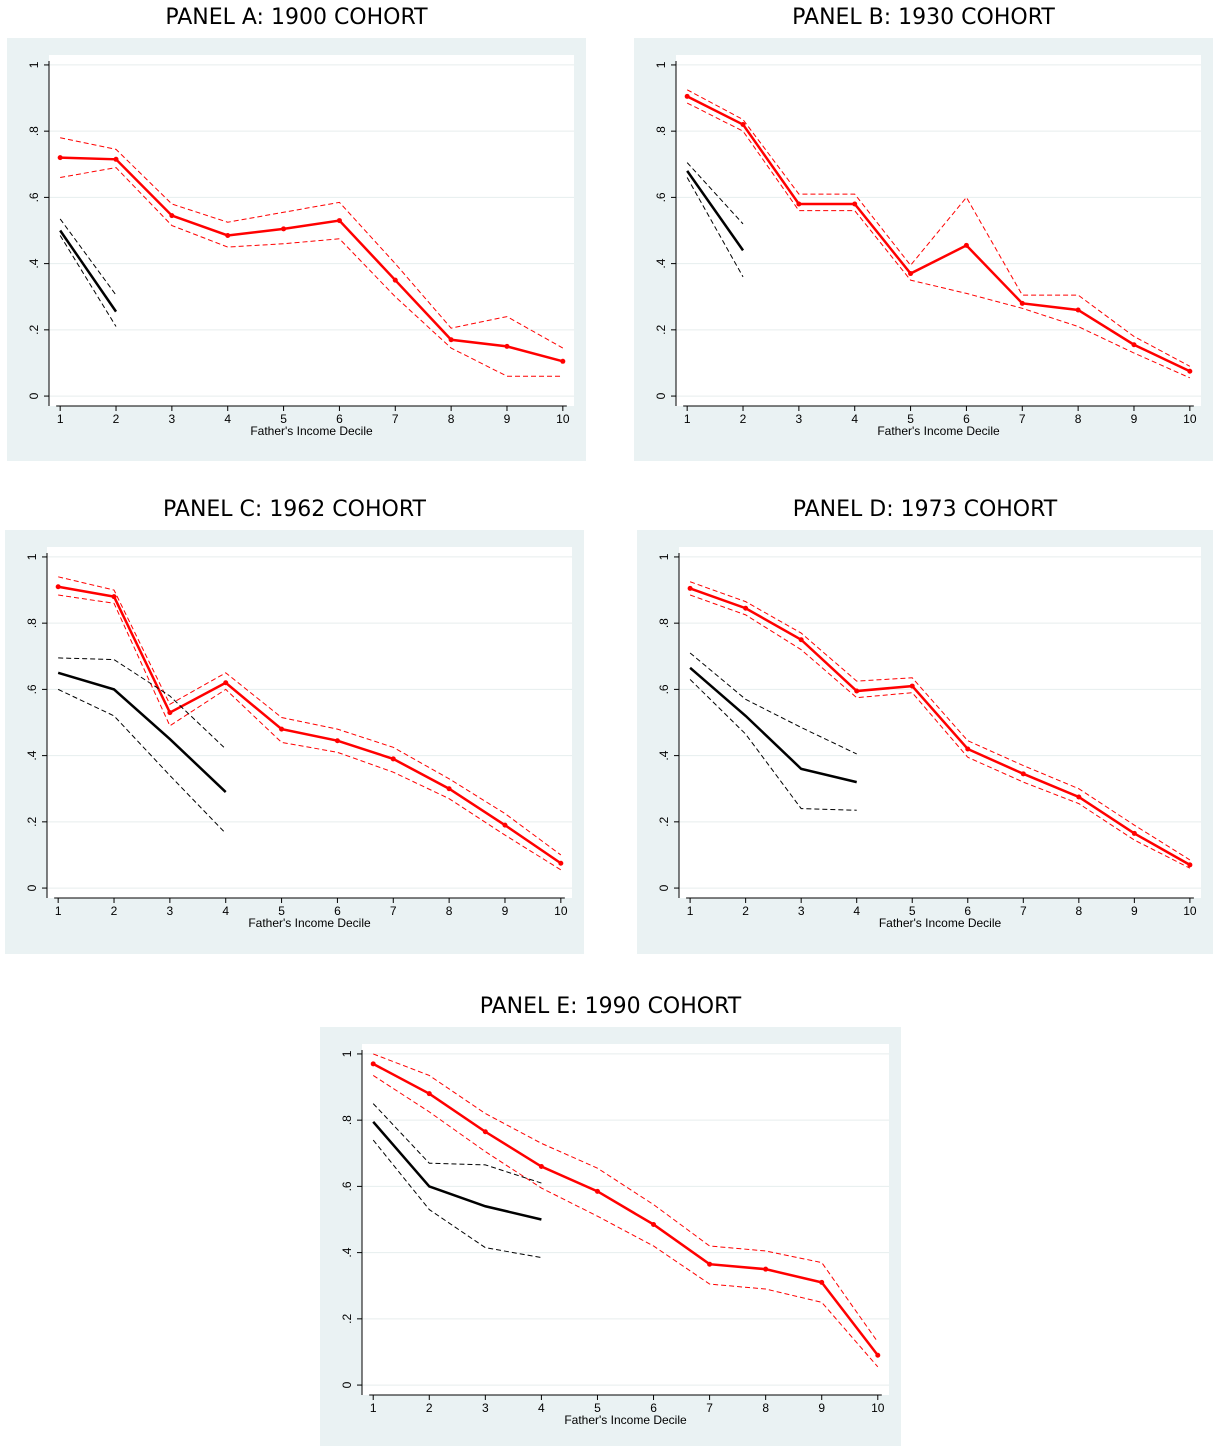 The image size is (1213, 1446). Describe the element at coordinates (294, 509) in the screenshot. I see `chart-title: PANEL C: 1962 COHORT` at that location.